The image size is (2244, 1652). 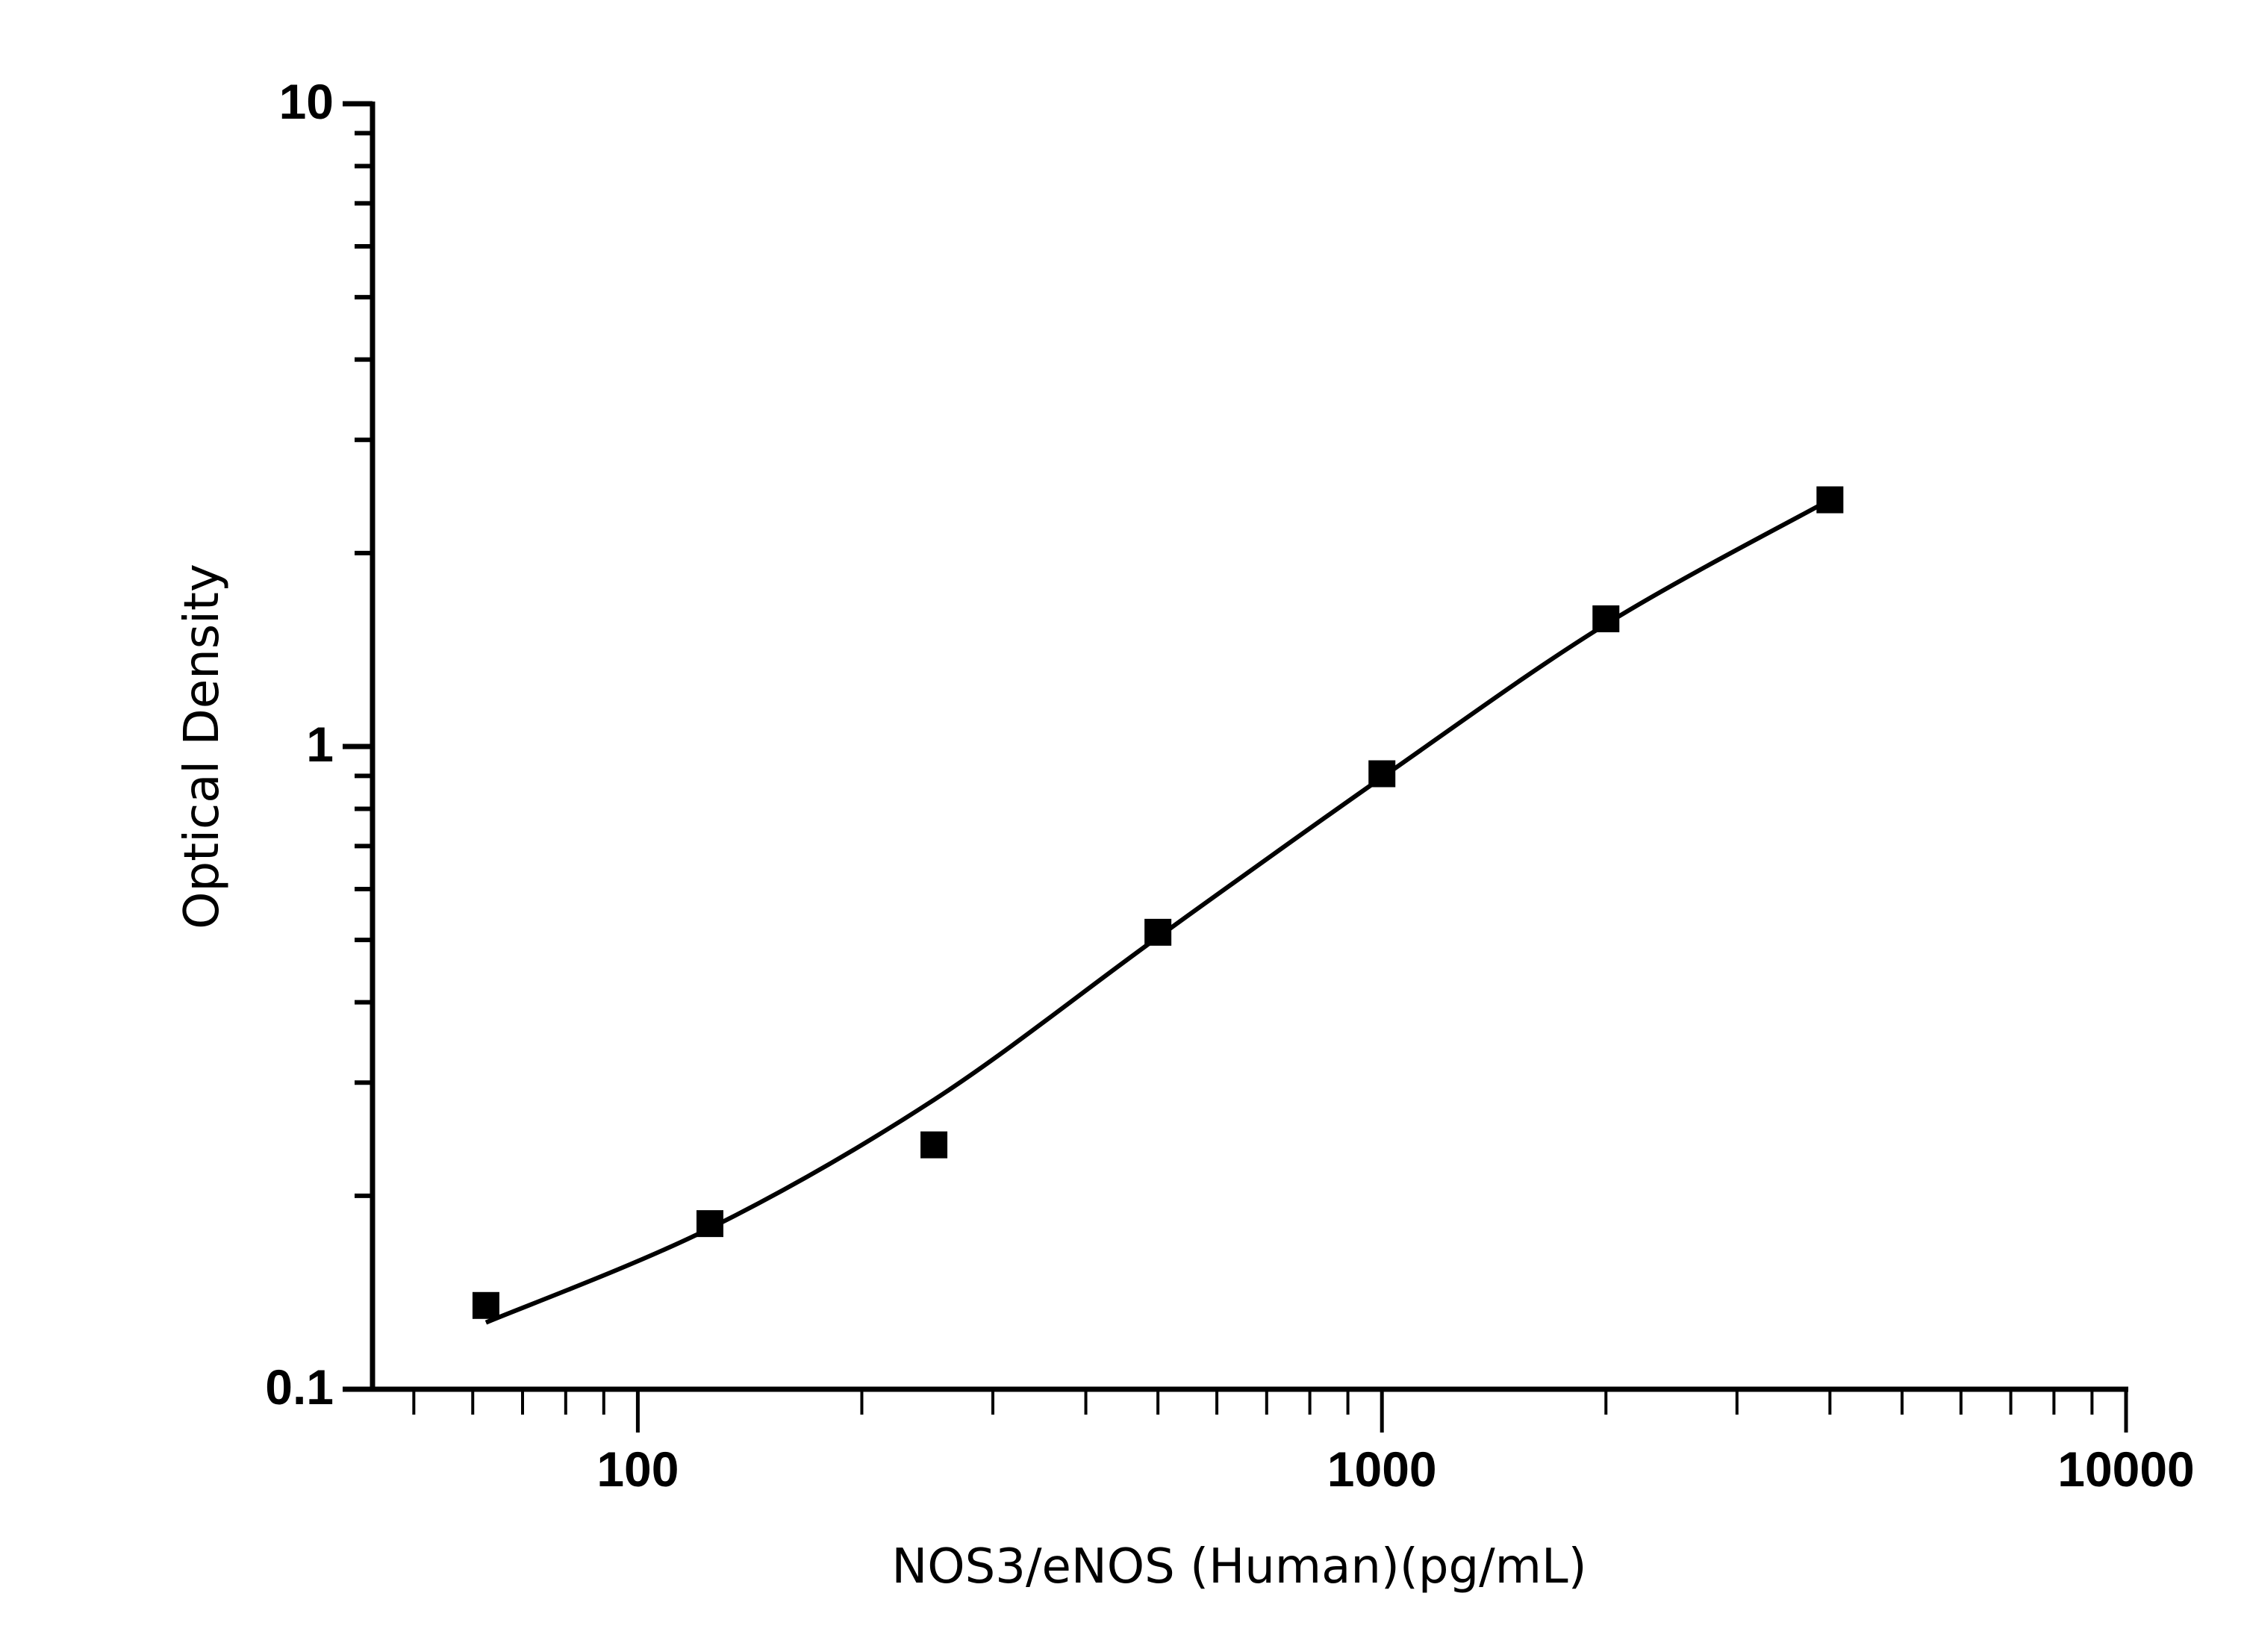 I want to click on x-tick-label: 100, so click(x=637, y=1469).